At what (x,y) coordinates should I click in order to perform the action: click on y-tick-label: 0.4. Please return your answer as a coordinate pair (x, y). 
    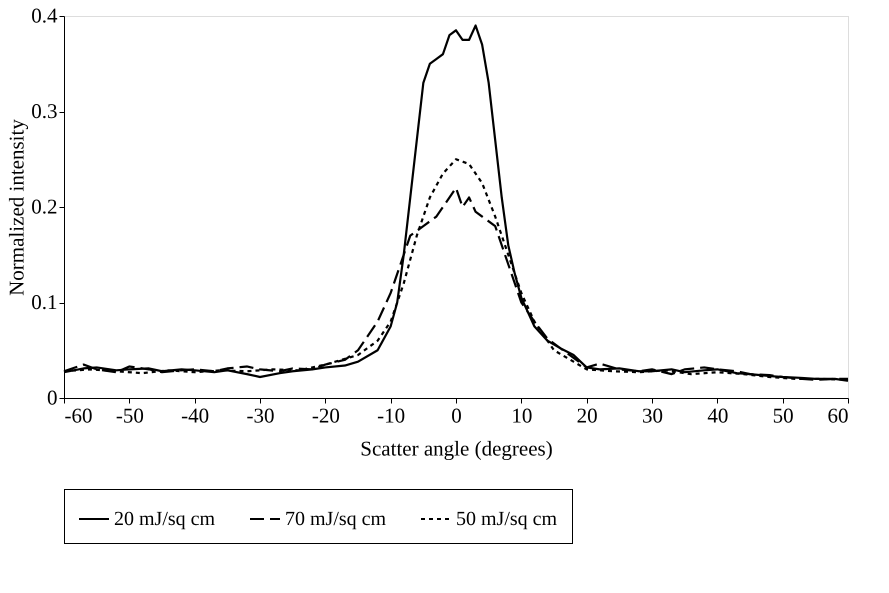
    Looking at the image, I should click on (44, 16).